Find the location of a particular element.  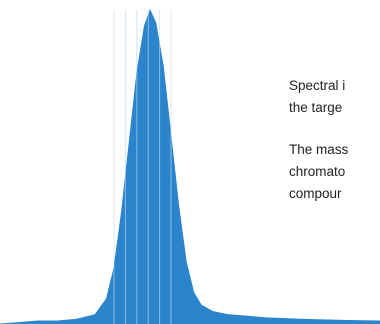

text-line: chromato is located at coordinates (317, 171).